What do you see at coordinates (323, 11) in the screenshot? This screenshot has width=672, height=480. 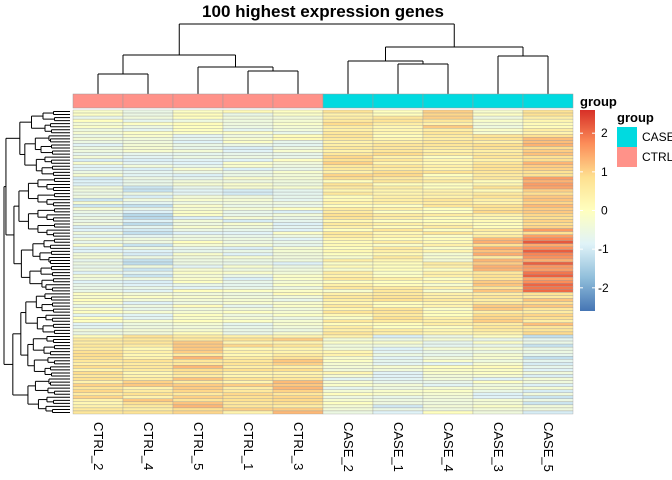 I see `chart-title: 100 highest expression genes` at bounding box center [323, 11].